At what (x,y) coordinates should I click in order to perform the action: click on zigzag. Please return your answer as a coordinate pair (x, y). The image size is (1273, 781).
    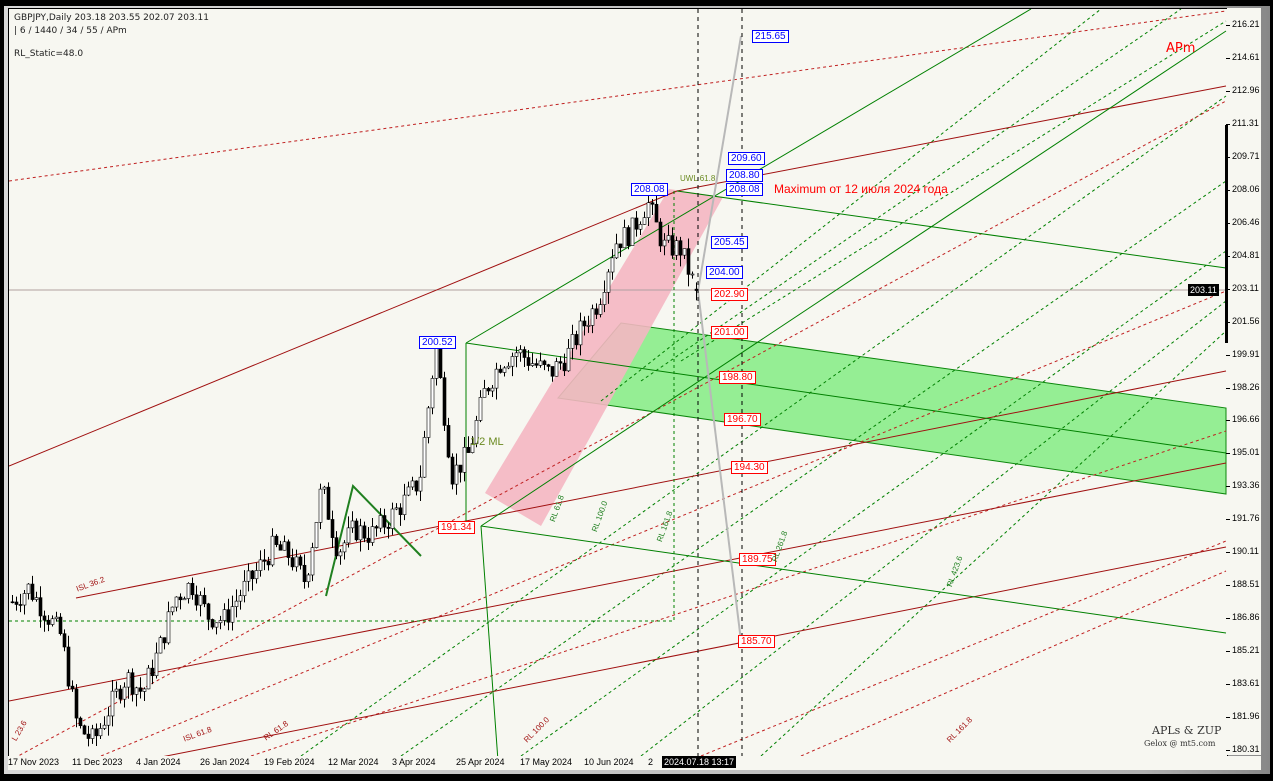
    Looking at the image, I should click on (373, 540).